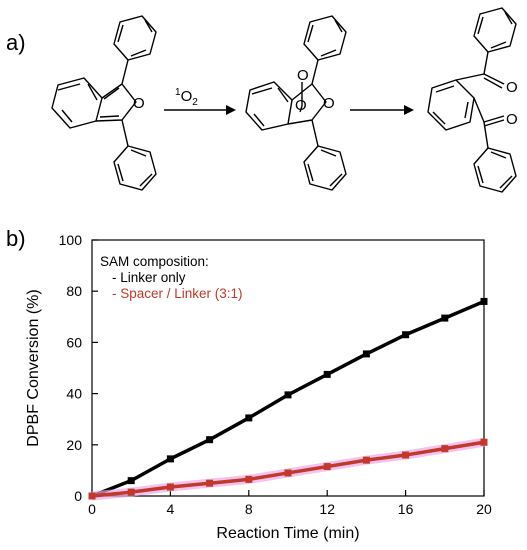 This screenshot has width=527, height=550. I want to click on singlet-oxygen-label: 1O2, so click(186, 97).